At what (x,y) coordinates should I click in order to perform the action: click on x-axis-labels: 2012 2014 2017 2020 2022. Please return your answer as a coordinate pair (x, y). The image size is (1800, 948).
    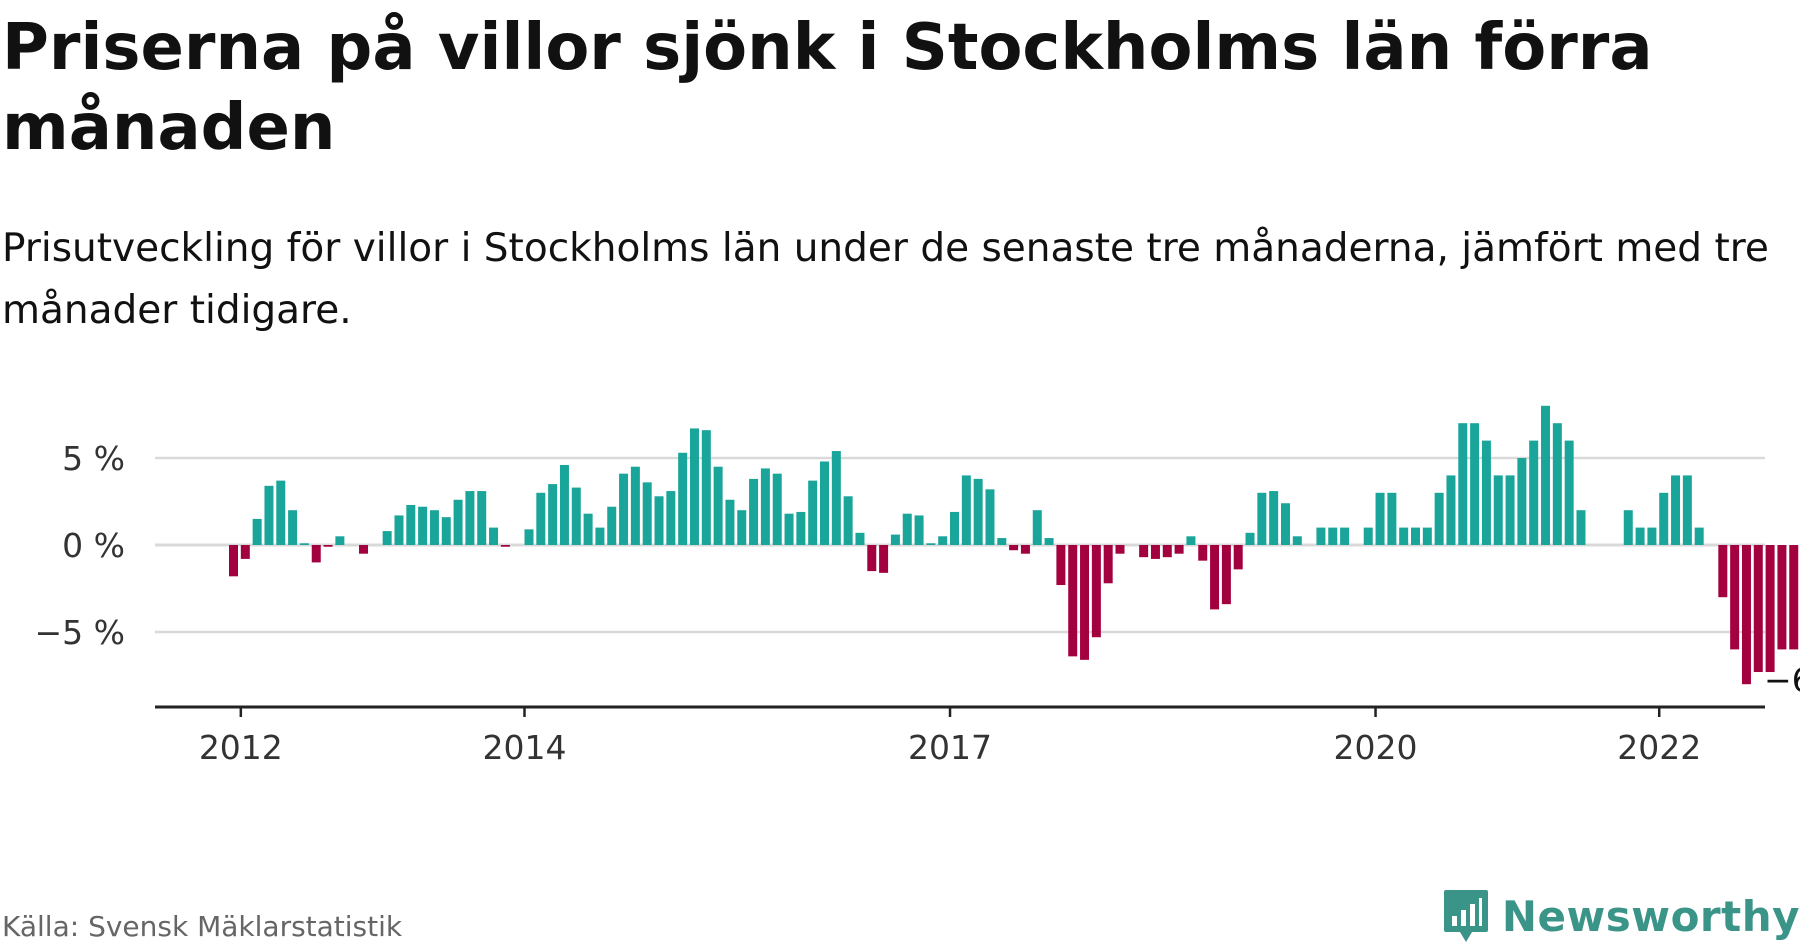
    Looking at the image, I should click on (950, 737).